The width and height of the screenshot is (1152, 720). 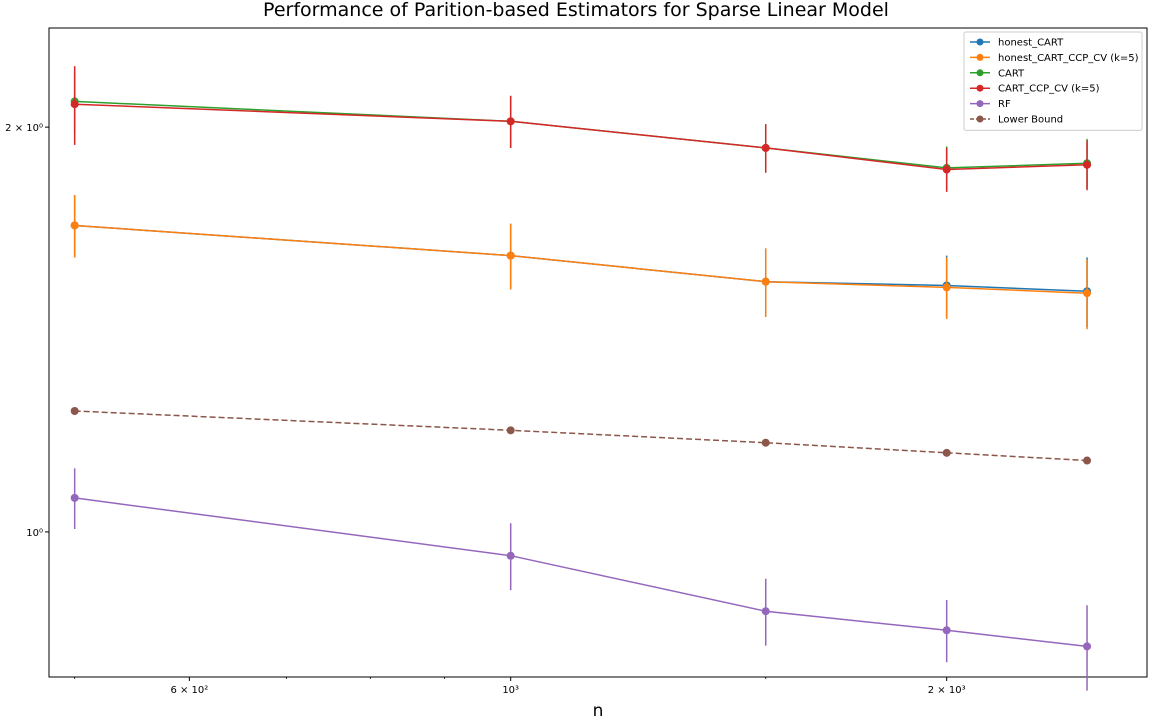 I want to click on legend-item-lower-bound: Lower Bound, so click(x=1016, y=120).